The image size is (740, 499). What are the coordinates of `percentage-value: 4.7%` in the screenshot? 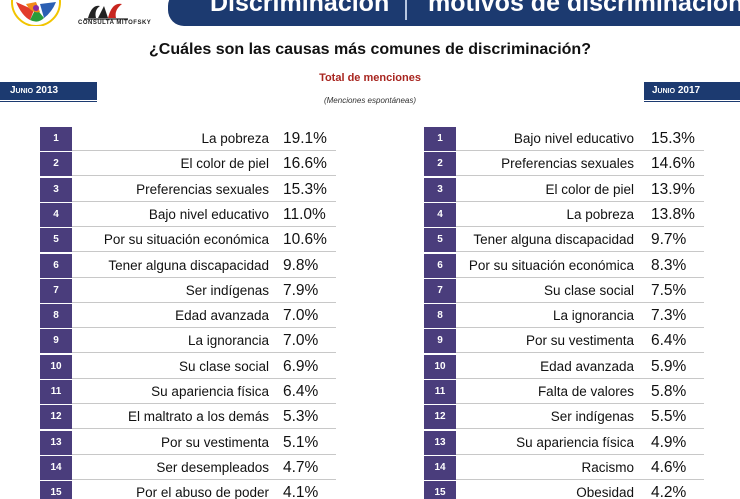 It's located at (301, 467).